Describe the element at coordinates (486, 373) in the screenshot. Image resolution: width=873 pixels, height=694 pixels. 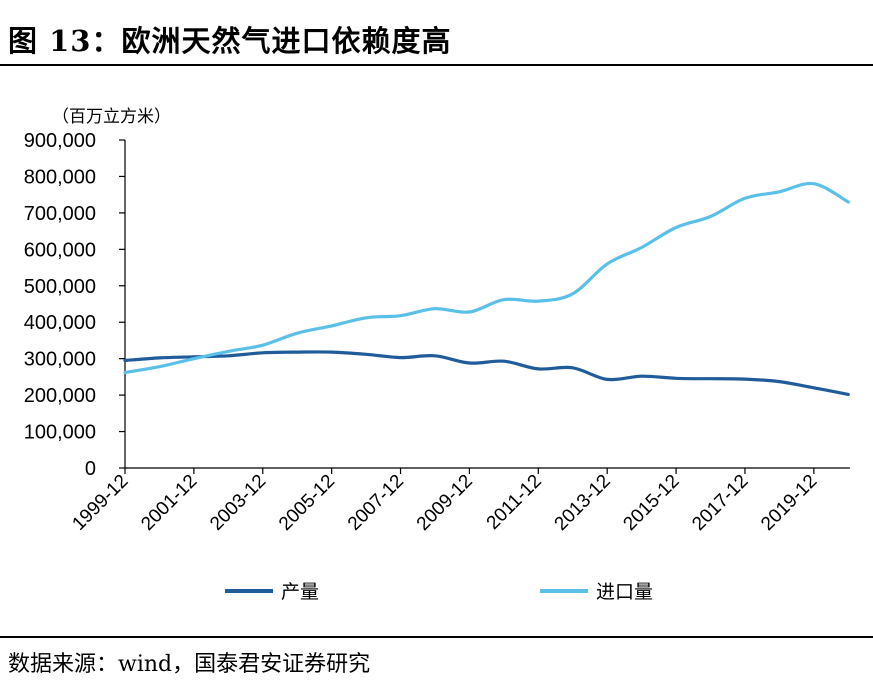
I see `series-line-production` at that location.